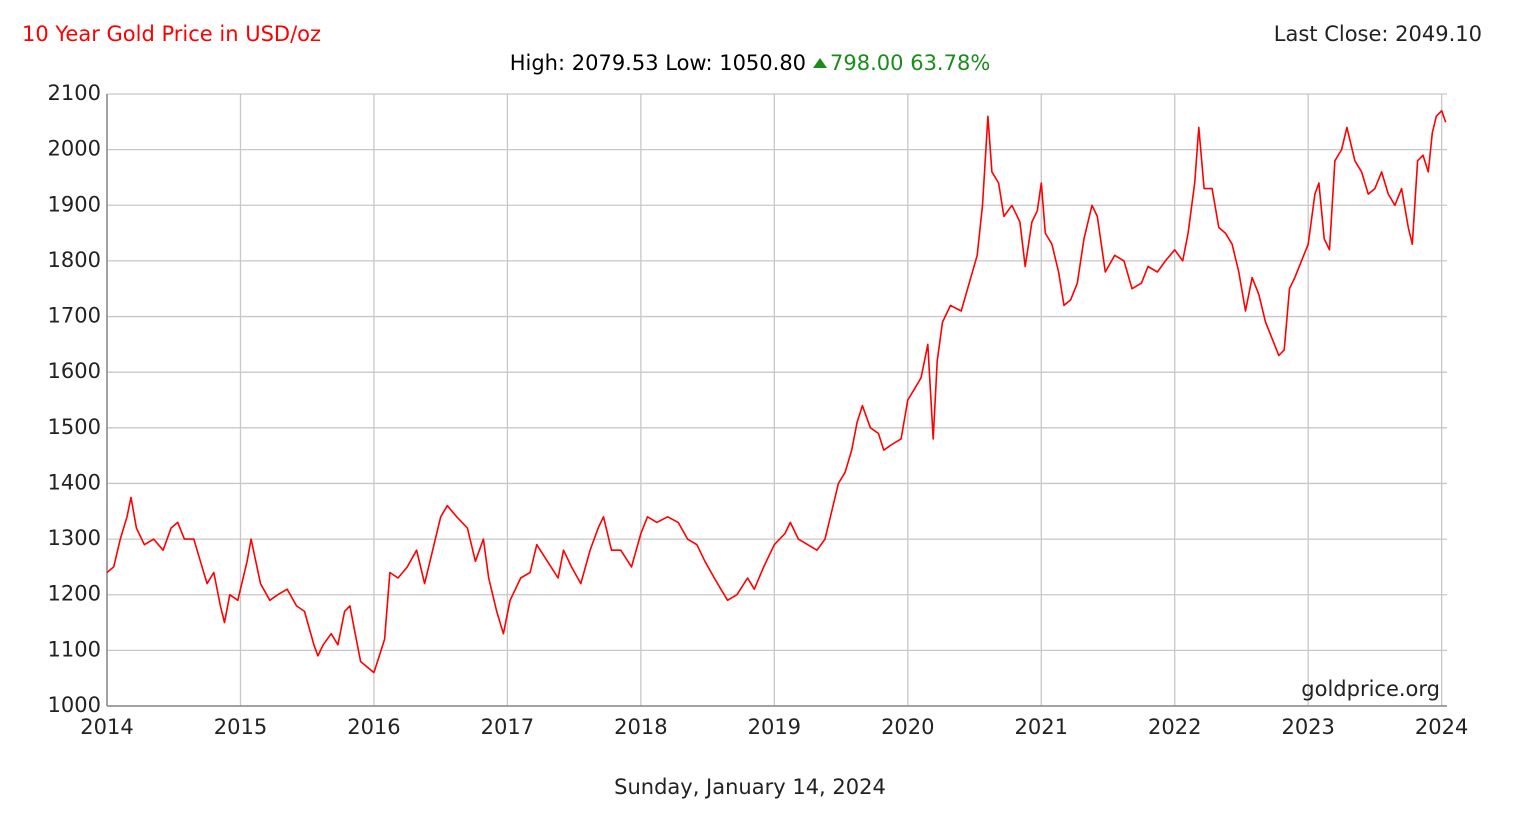  Describe the element at coordinates (240, 727) in the screenshot. I see `x-tick-label: 2015` at that location.